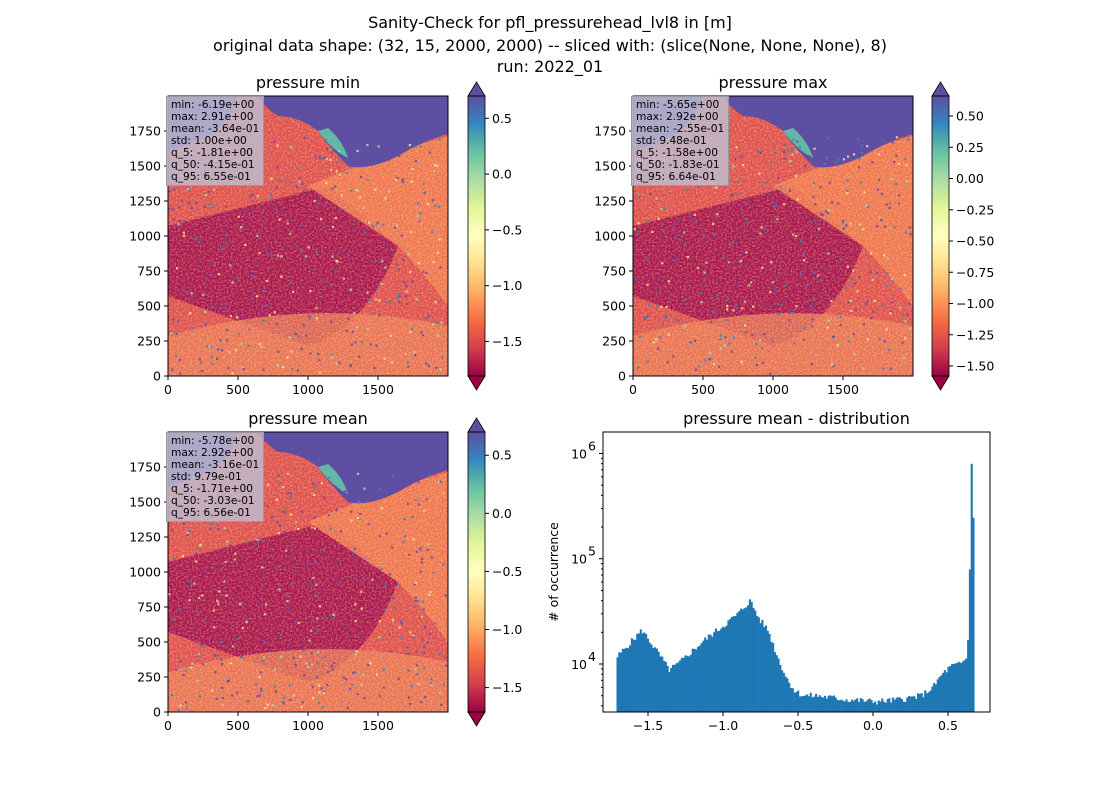 The width and height of the screenshot is (1100, 800). Describe the element at coordinates (677, 153) in the screenshot. I see `stats-line: q_5: -1.58e+00` at that location.